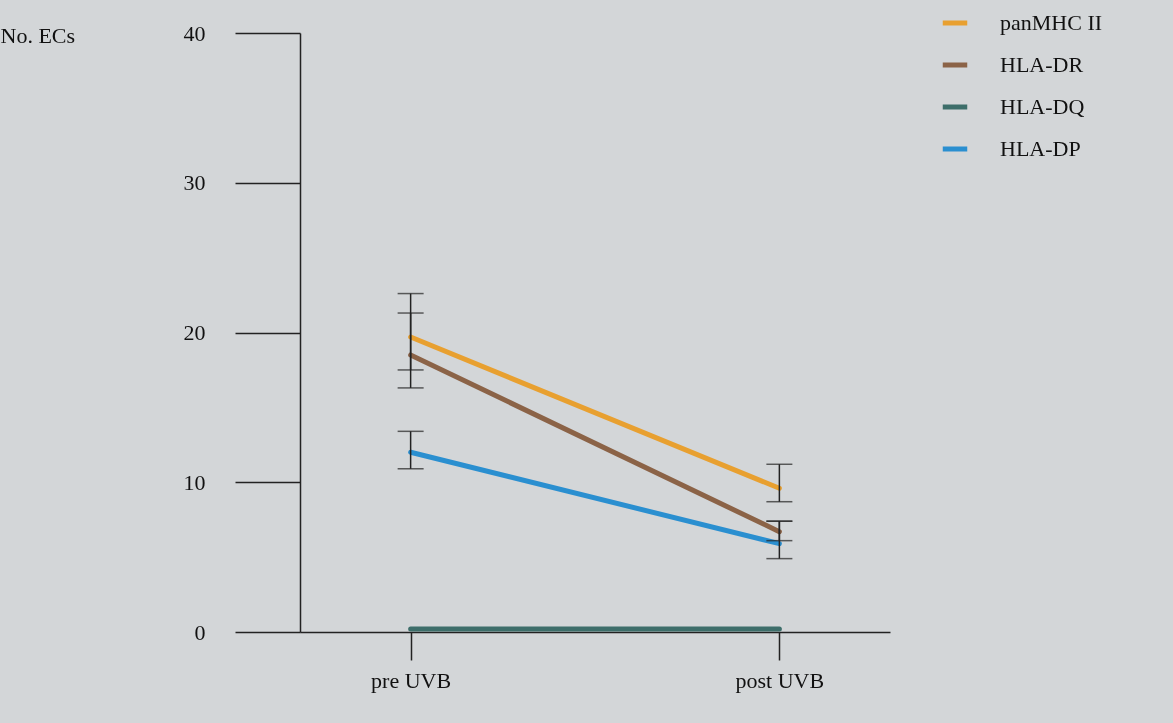 Image resolution: width=1173 pixels, height=723 pixels. Describe the element at coordinates (38, 35) in the screenshot. I see `y-axis-title: No. ECs` at that location.